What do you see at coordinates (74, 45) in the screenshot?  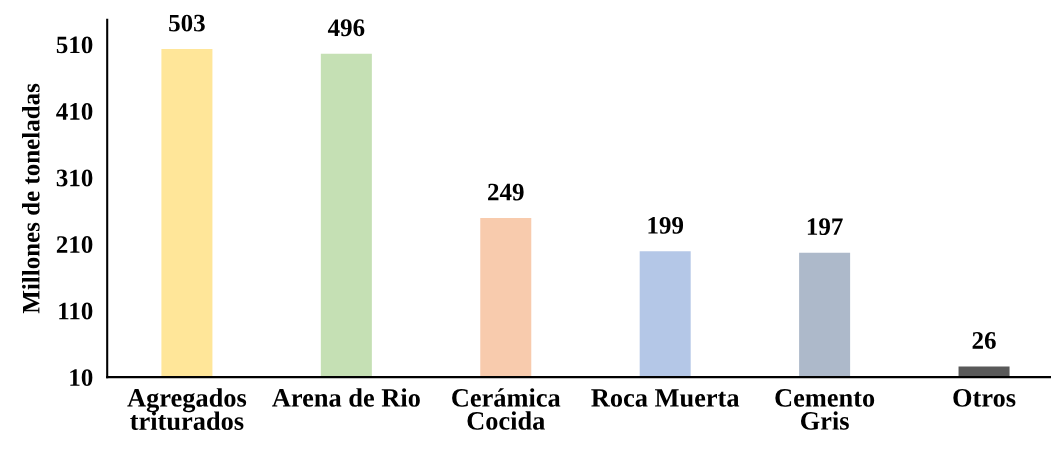 I see `y-tick-label: 510` at bounding box center [74, 45].